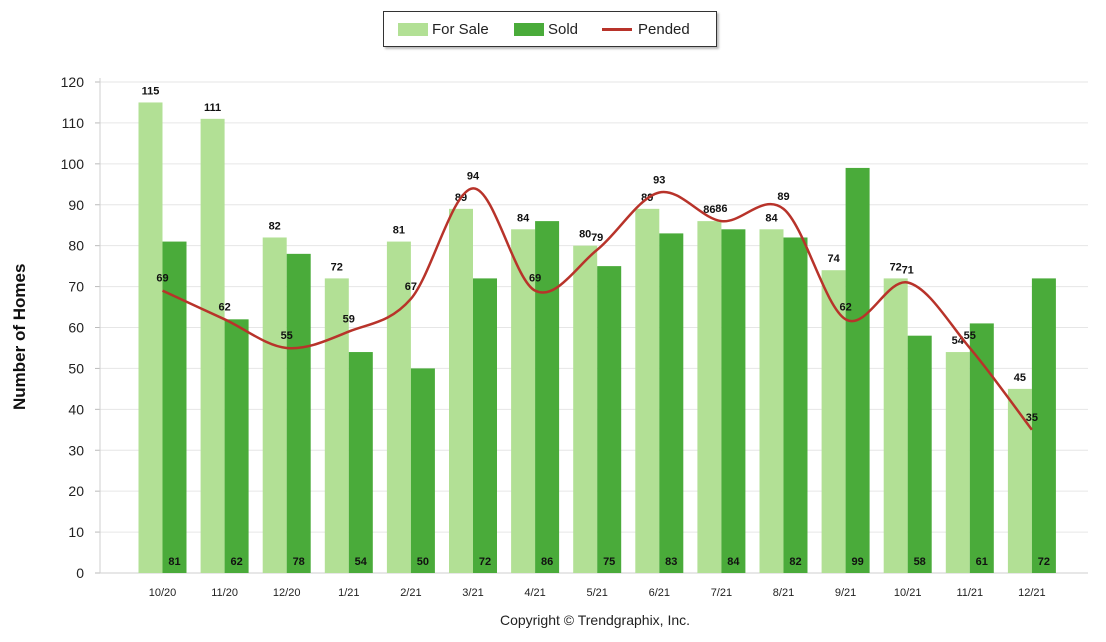  Describe the element at coordinates (212, 108) in the screenshot. I see `data-label-for-sale: 111` at that location.